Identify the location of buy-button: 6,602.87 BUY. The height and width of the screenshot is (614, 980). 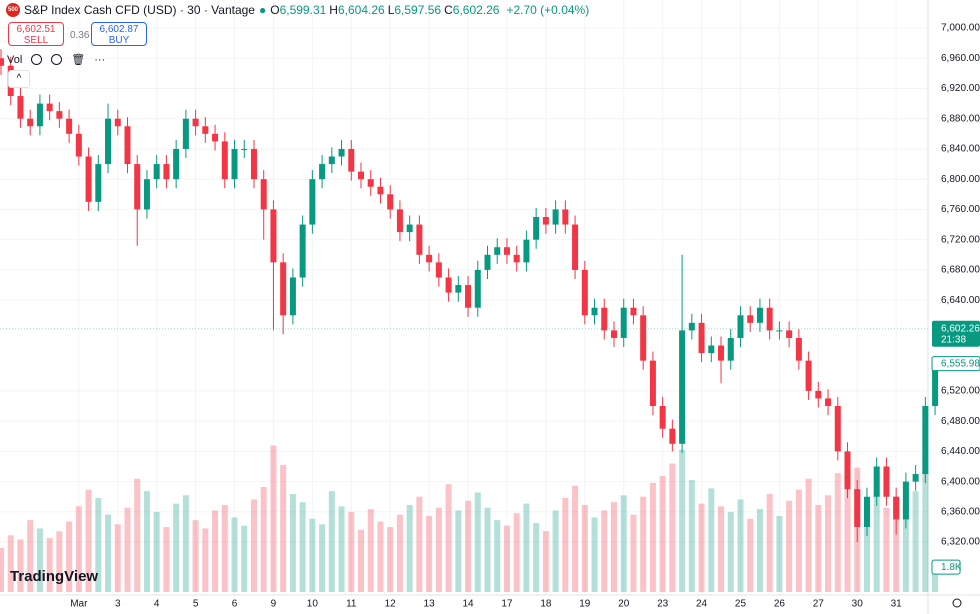
(119, 34).